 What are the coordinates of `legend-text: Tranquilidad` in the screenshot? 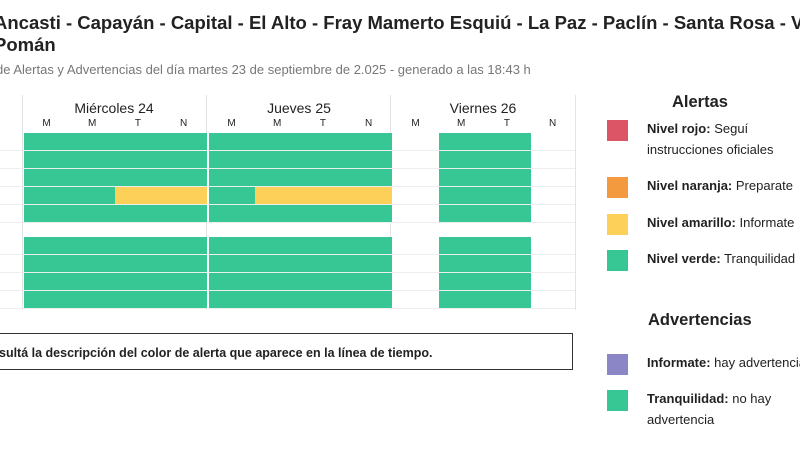 It's located at (758, 258).